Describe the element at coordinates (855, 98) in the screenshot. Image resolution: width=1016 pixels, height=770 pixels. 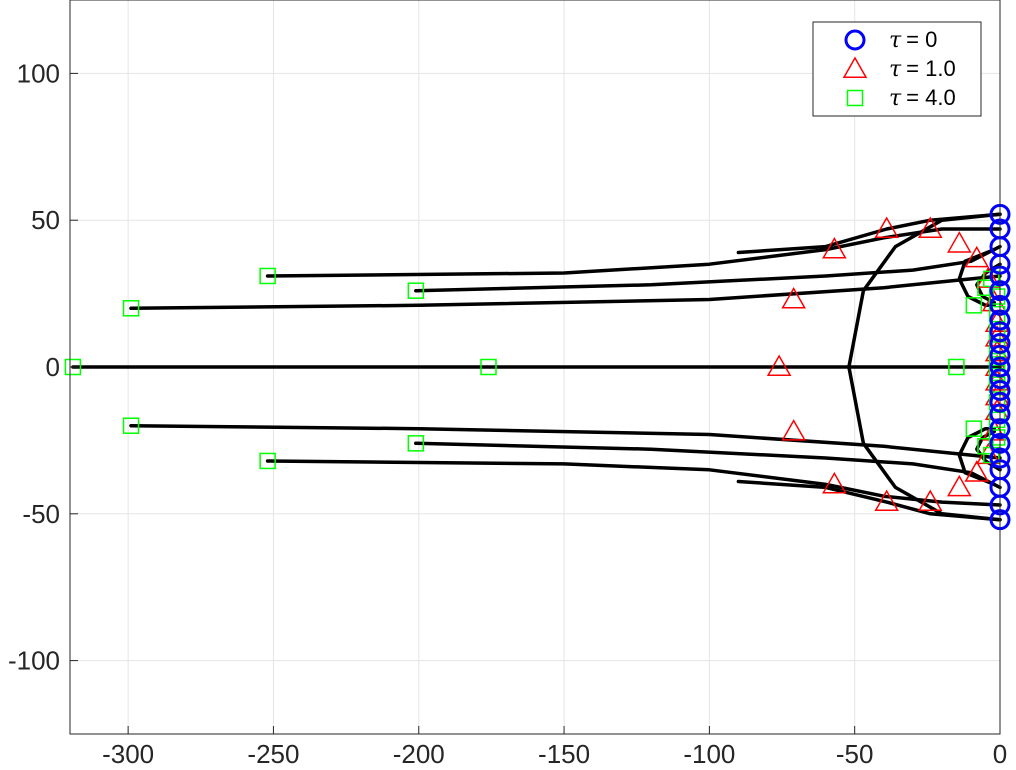
I see `legend-marker-square` at that location.